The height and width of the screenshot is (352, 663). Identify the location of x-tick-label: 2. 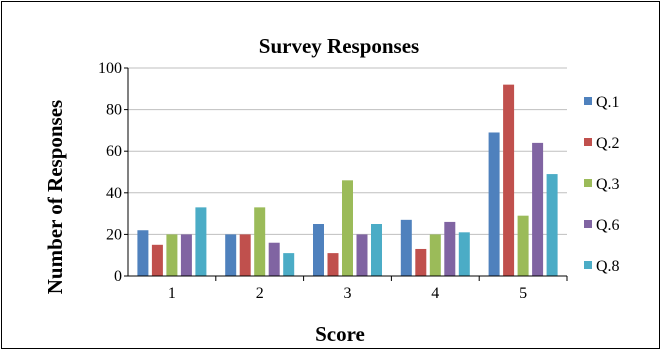
(260, 293).